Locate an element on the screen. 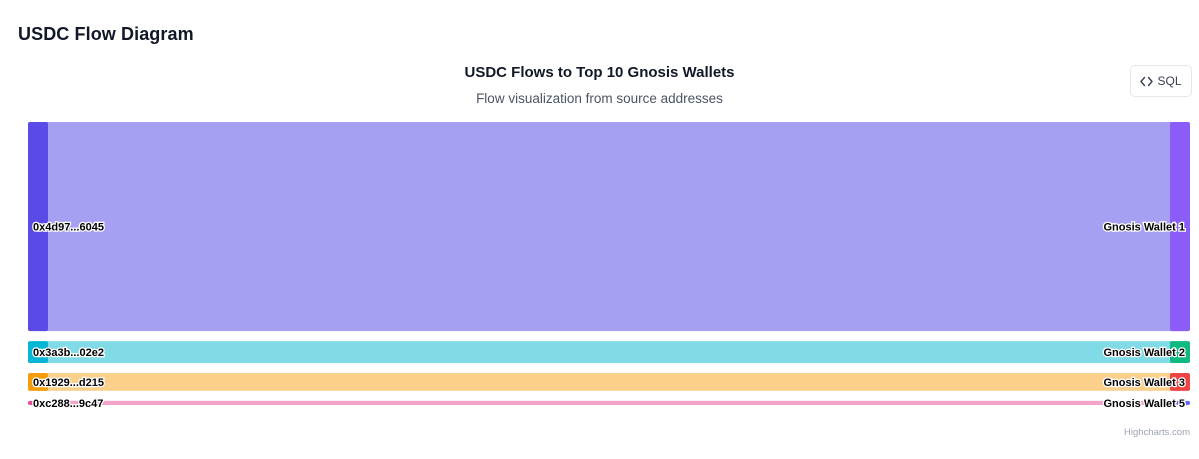  target-node-label: Gnosis Wallet 5 is located at coordinates (1144, 404).